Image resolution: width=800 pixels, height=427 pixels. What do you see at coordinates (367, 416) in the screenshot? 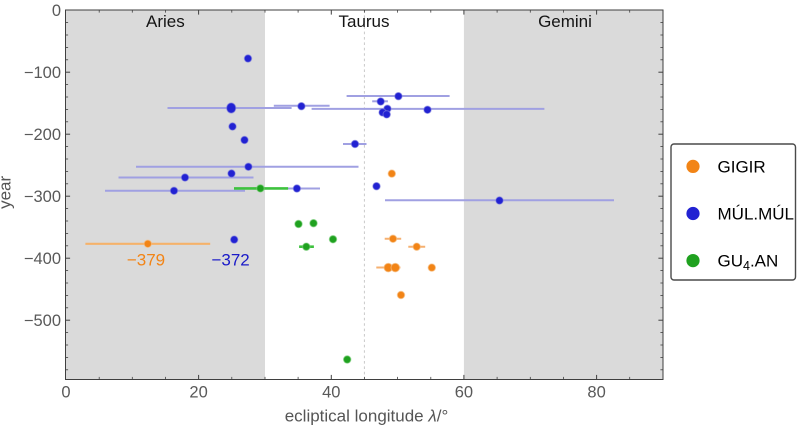
I see `svg-text: ecliptical longitude λ/°` at bounding box center [367, 416].